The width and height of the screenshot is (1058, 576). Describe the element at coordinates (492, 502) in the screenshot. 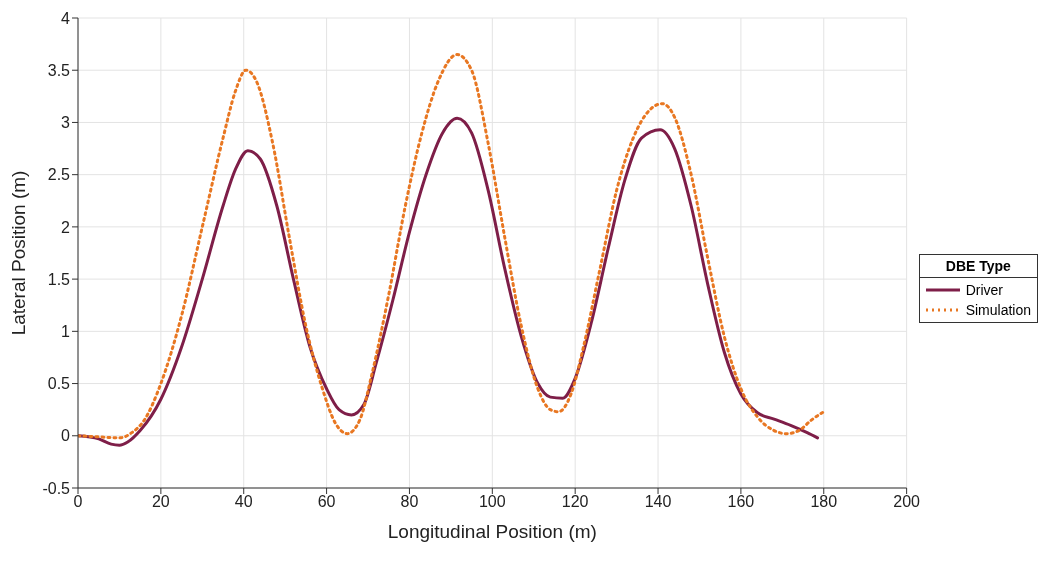

I see `x-tick-label: 100` at that location.